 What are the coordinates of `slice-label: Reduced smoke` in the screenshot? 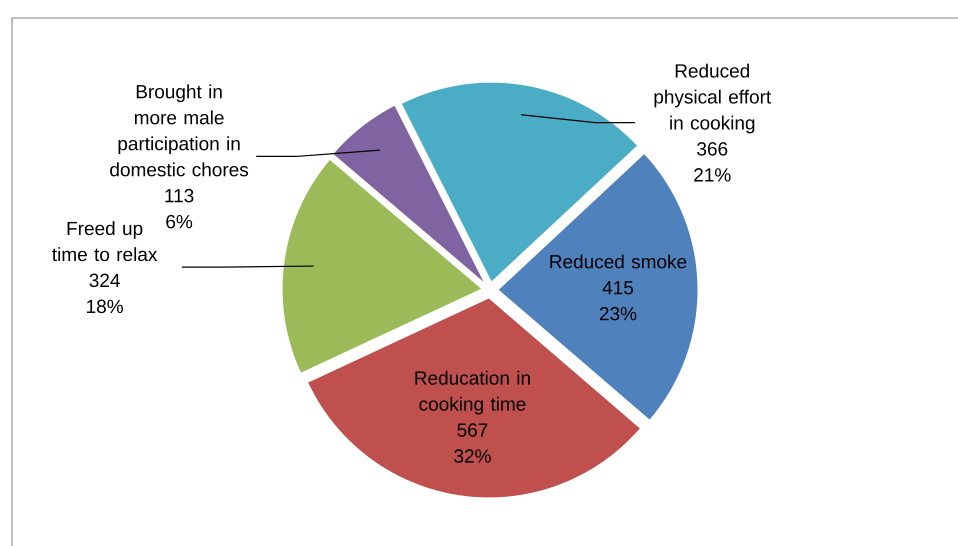 It's located at (618, 261).